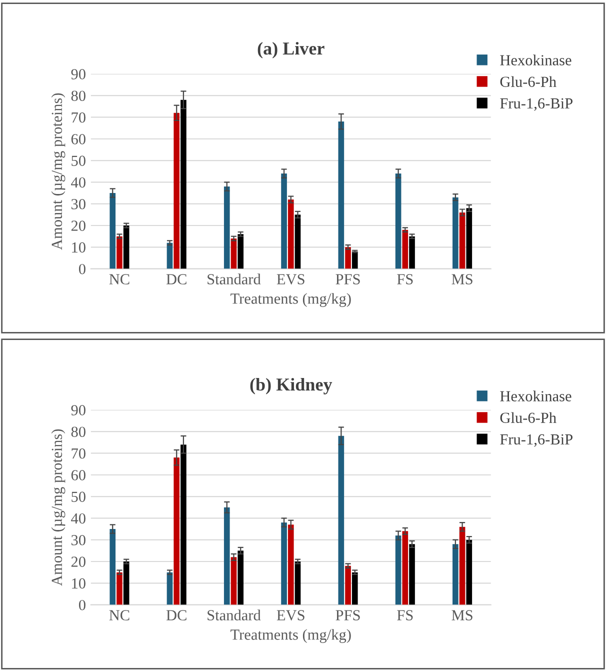  Describe the element at coordinates (291, 386) in the screenshot. I see `chart-title: (b) Kidney` at that location.